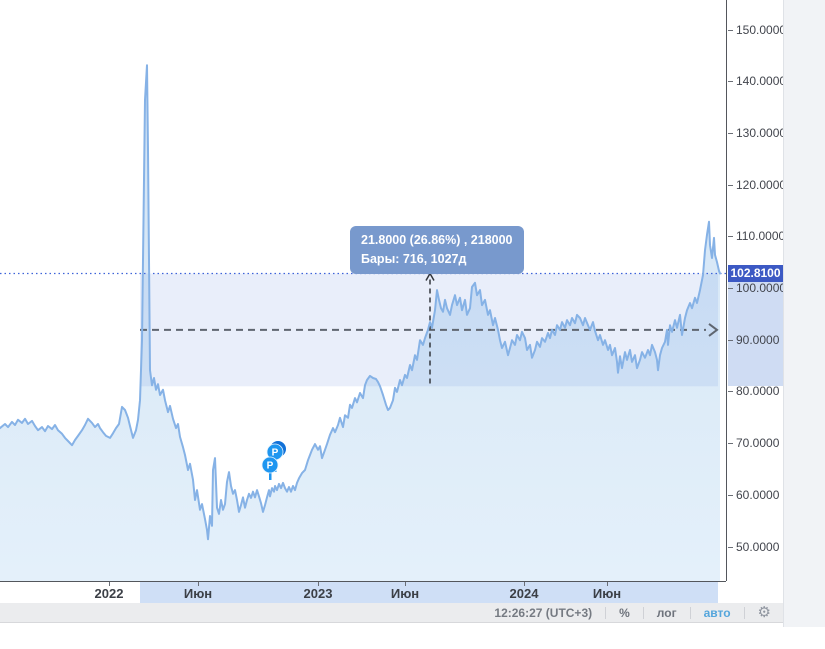 The height and width of the screenshot is (649, 825). Describe the element at coordinates (758, 547) in the screenshot. I see `price-tick-label: 50.0000` at that location.